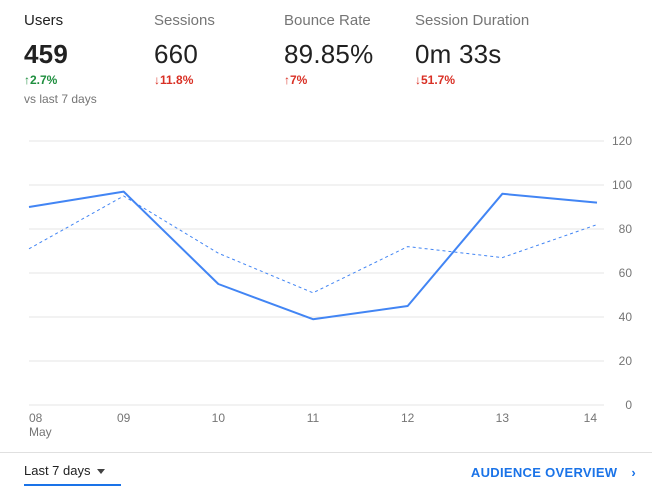 Image resolution: width=652 pixels, height=489 pixels. What do you see at coordinates (60, 99) in the screenshot?
I see `comparison-period: vs last 7 days` at bounding box center [60, 99].